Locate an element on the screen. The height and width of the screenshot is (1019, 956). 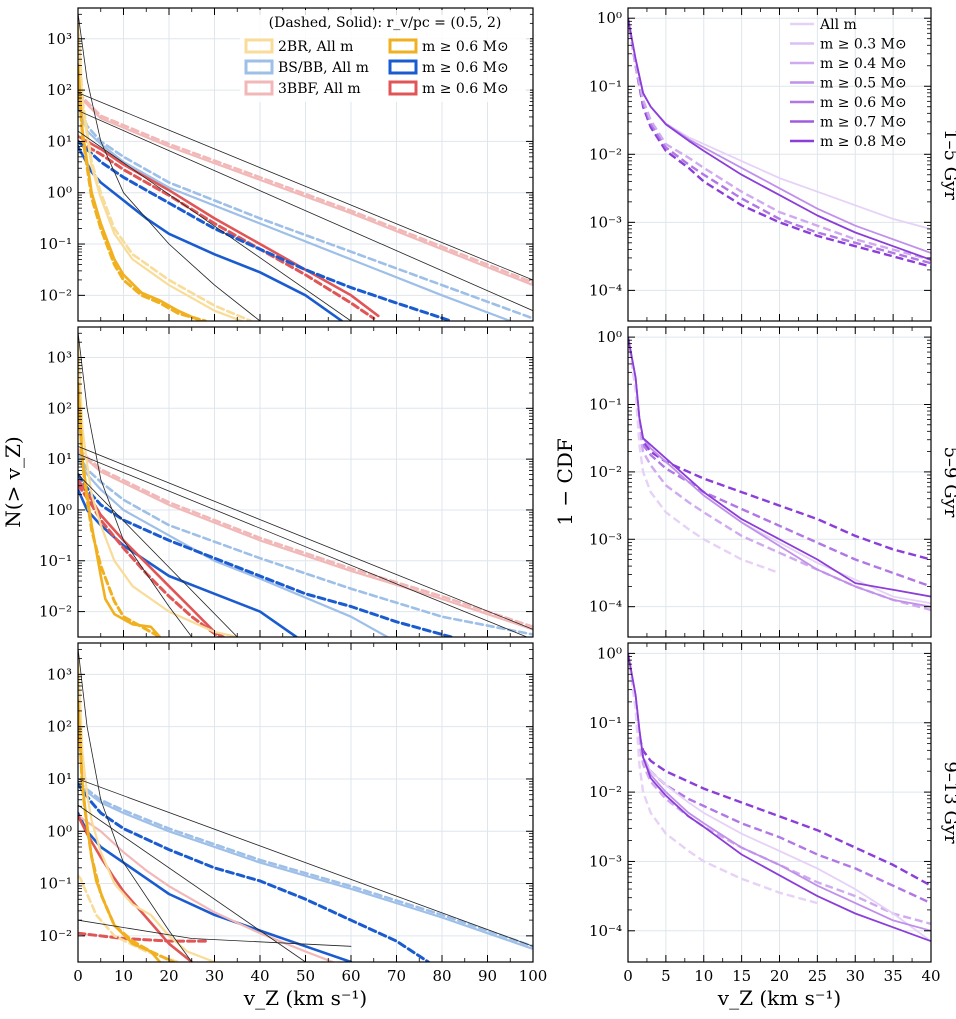
cdf-solid-line is located at coordinates (779, 467).